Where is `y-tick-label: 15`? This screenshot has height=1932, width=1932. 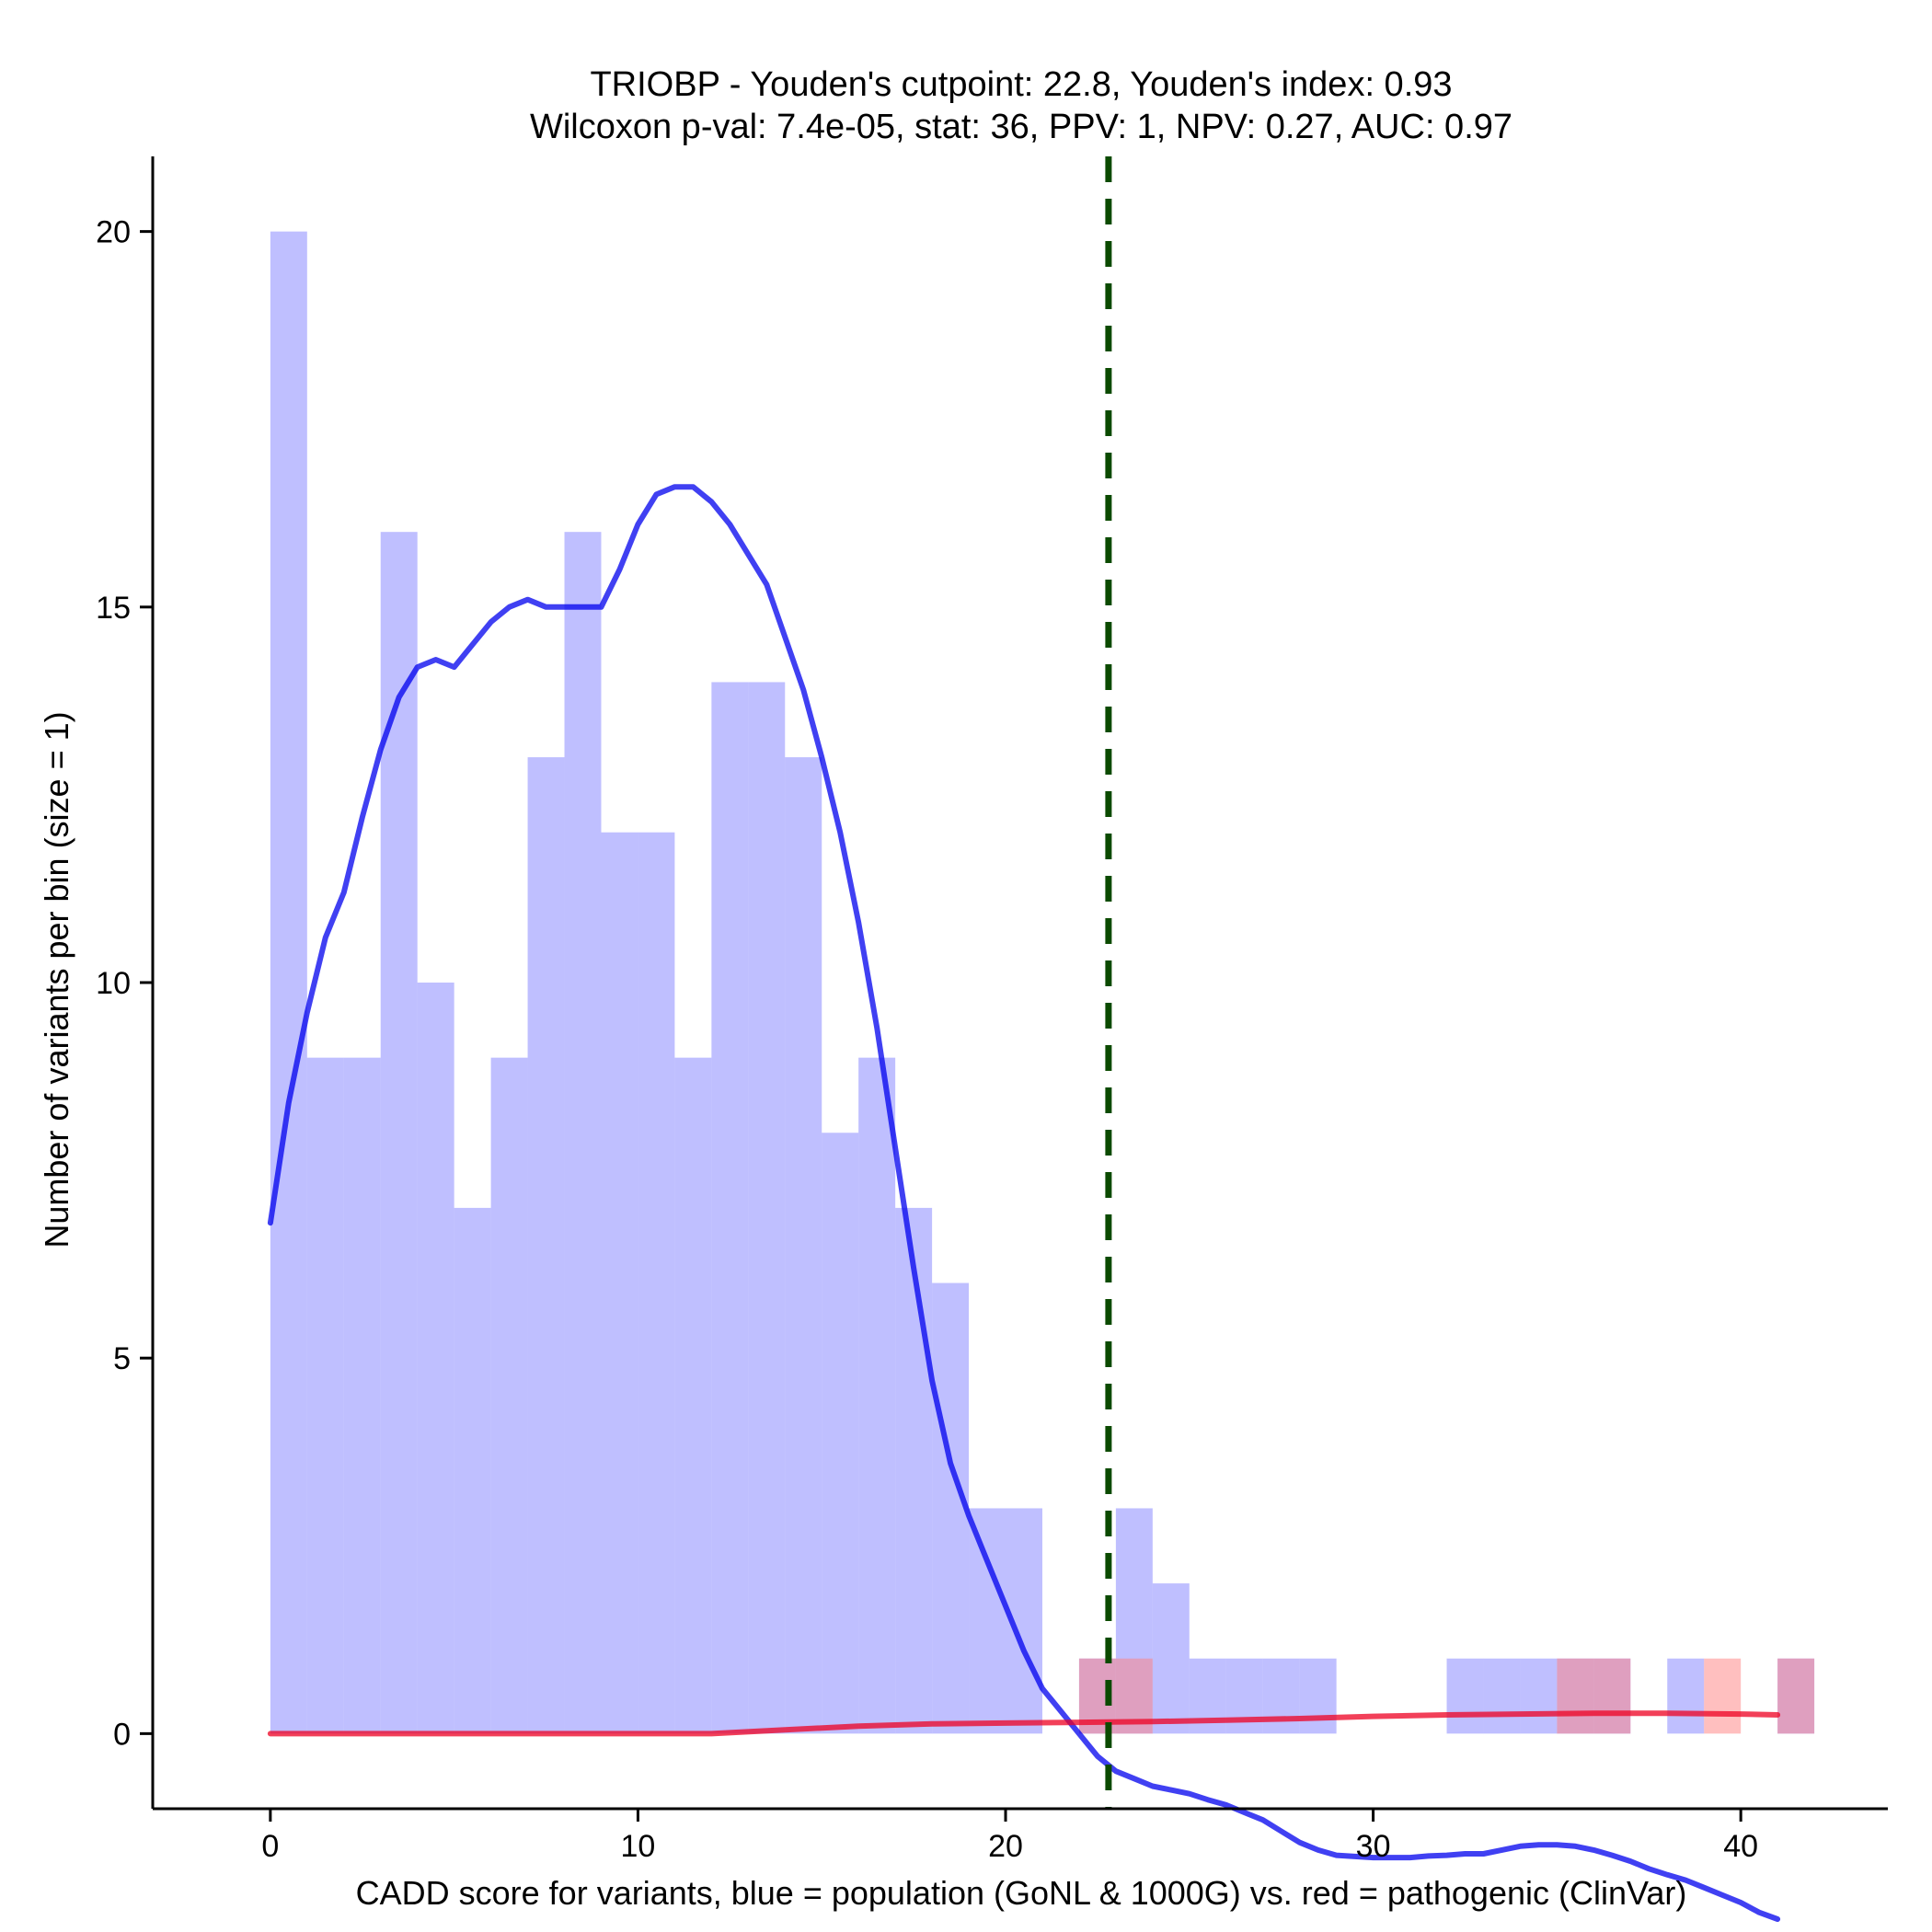
y-tick-label: 15 is located at coordinates (113, 608).